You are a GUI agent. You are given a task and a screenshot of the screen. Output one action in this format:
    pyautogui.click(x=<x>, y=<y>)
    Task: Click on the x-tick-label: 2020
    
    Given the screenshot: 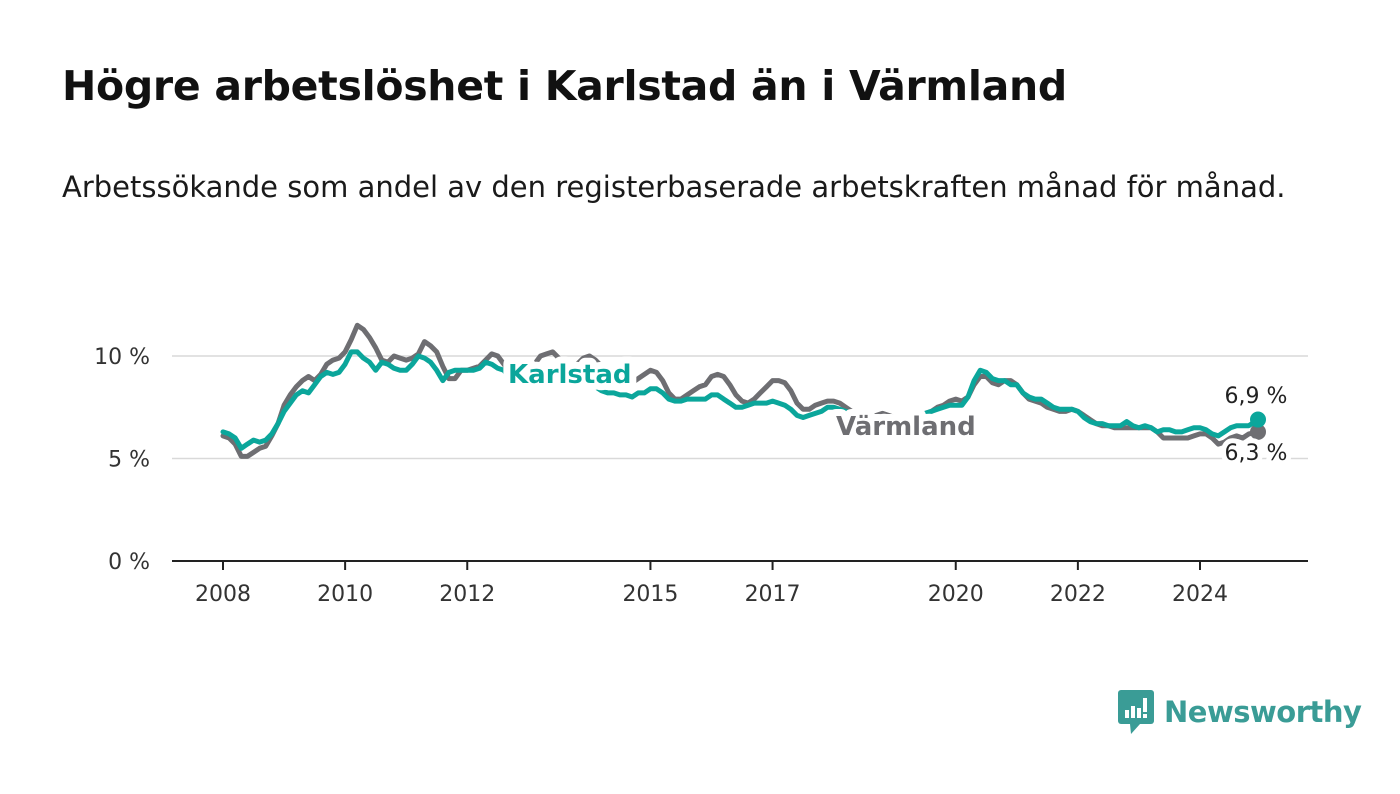 What is the action you would take?
    pyautogui.click(x=956, y=594)
    